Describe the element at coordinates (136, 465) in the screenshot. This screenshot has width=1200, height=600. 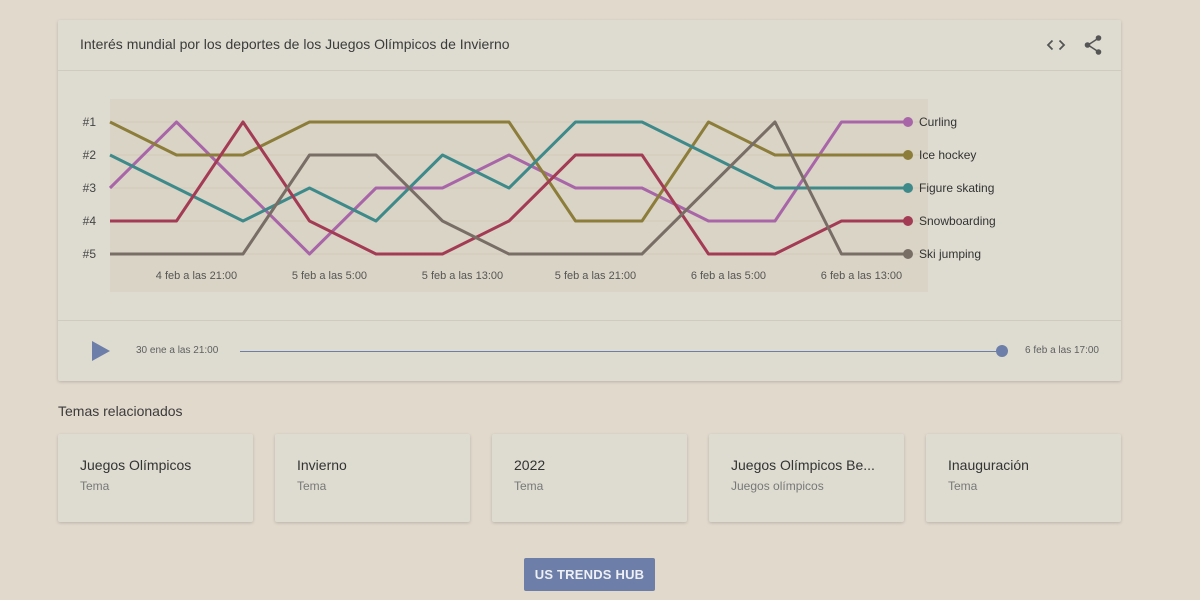
I see `topic-name: Juegos Olímpicos` at that location.